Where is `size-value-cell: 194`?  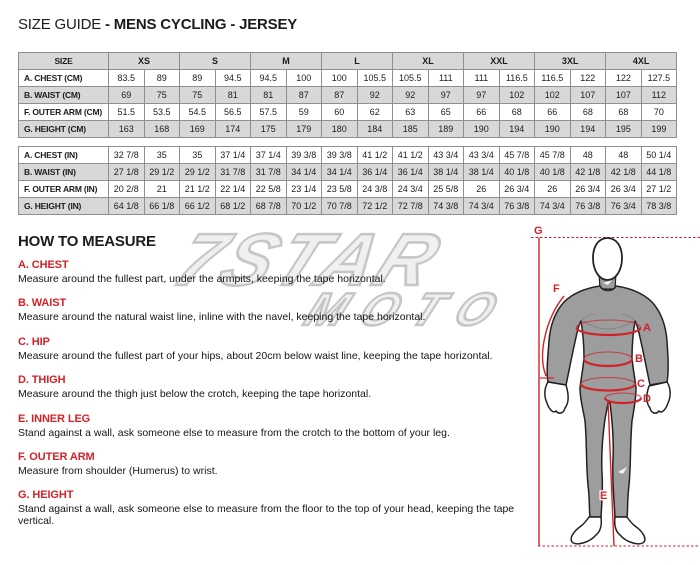
size-value-cell: 194 is located at coordinates (517, 129).